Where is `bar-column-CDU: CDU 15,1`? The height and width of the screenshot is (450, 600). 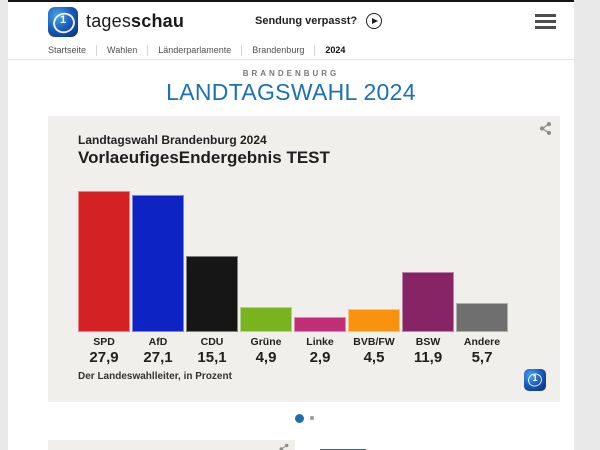 bar-column-CDU: CDU 15,1 is located at coordinates (212, 278).